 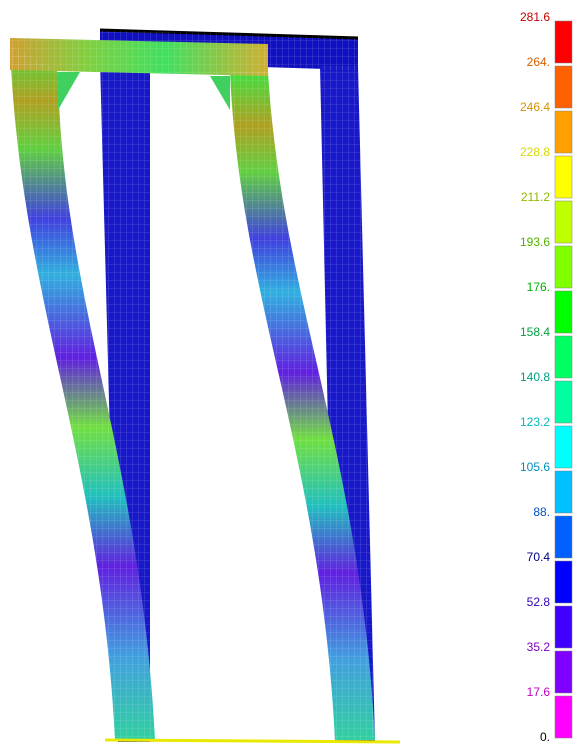 What do you see at coordinates (535, 197) in the screenshot?
I see `legend-label: 211.2` at bounding box center [535, 197].